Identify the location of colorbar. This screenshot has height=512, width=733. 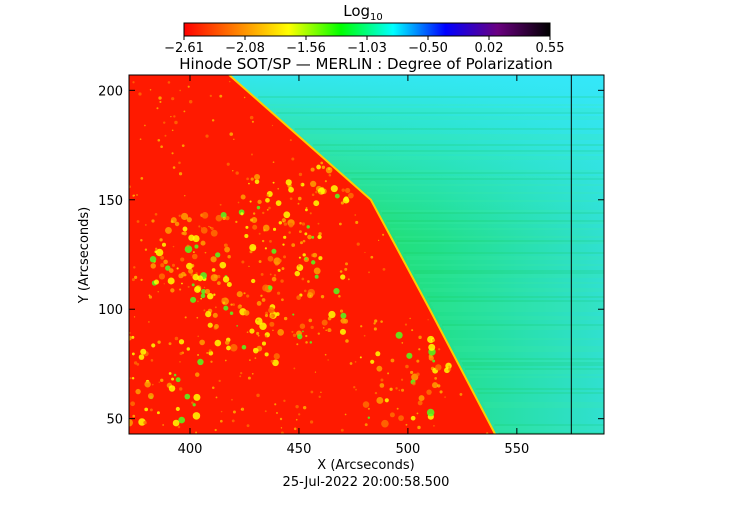
(367, 29).